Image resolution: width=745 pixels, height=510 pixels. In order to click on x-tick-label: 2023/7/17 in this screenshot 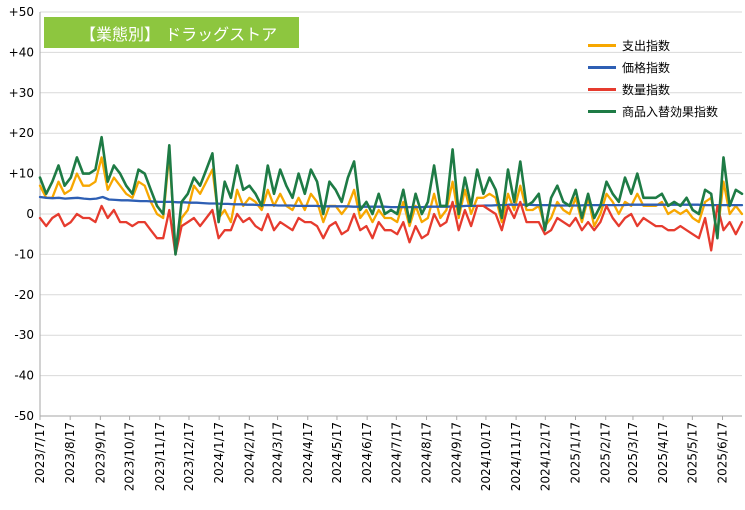, I will do `click(40, 453)`.